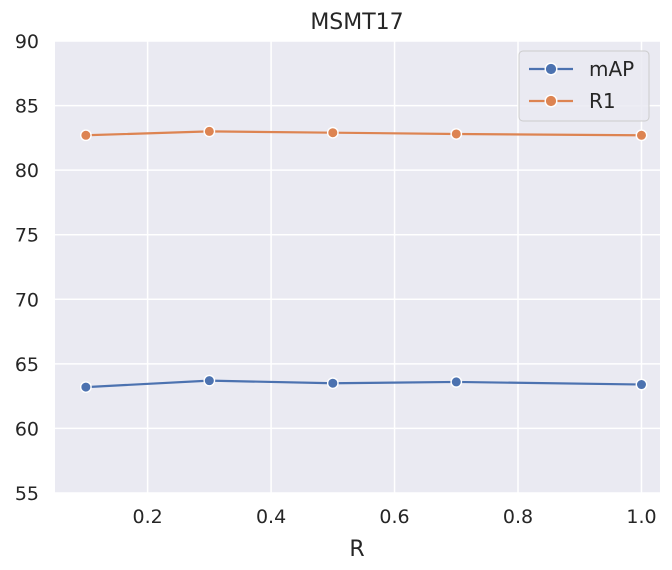  I want to click on x-tick-label: 0.8, so click(518, 517).